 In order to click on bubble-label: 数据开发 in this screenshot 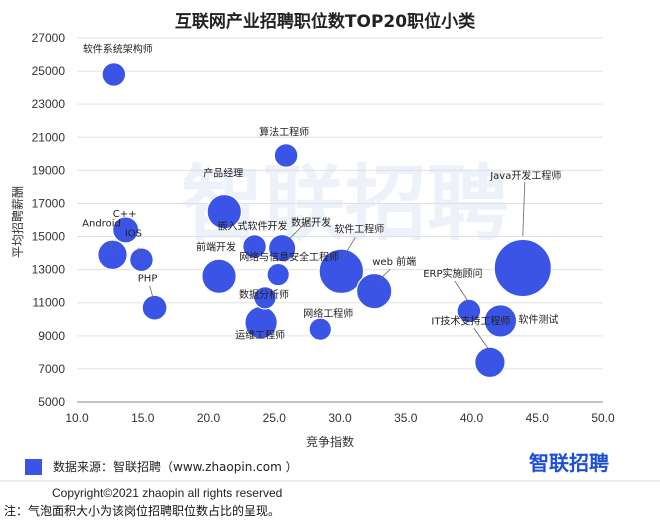, I will do `click(311, 222)`.